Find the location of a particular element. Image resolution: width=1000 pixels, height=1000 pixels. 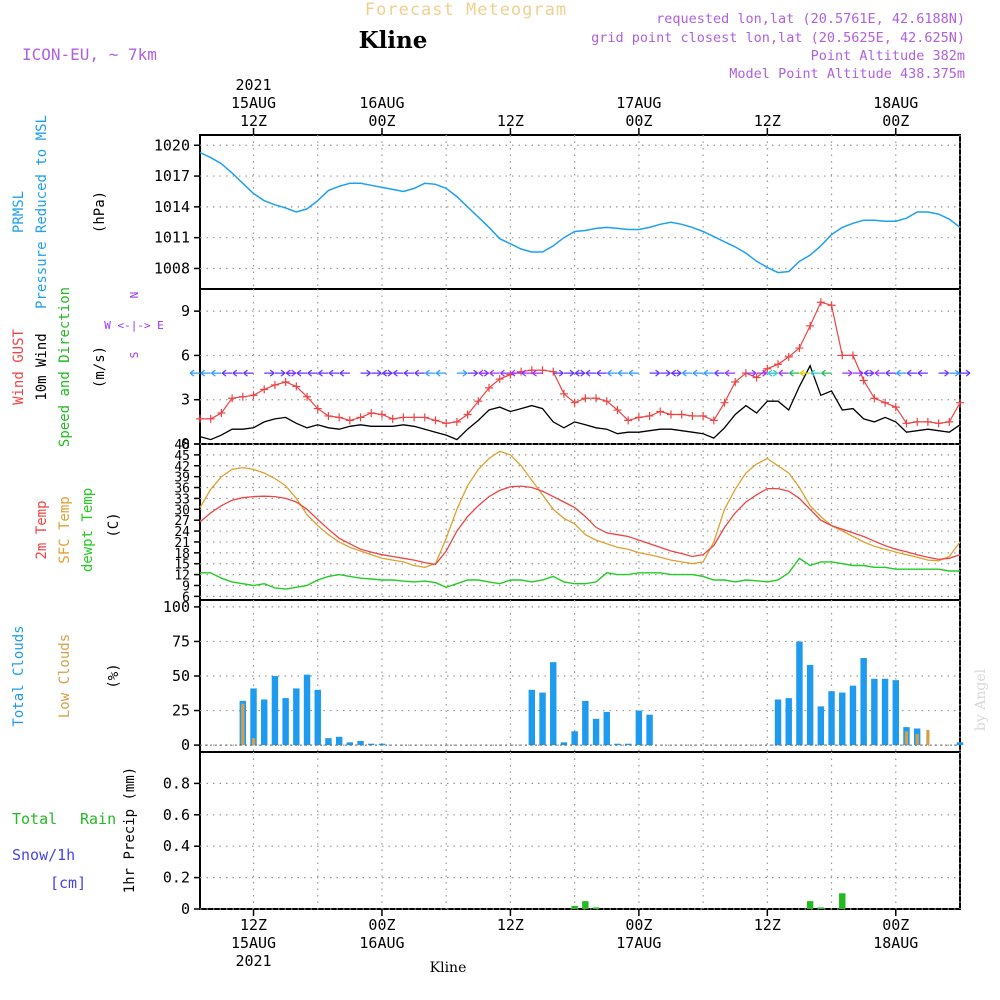

wind-10m-label: 10m Wind is located at coordinates (42, 366).